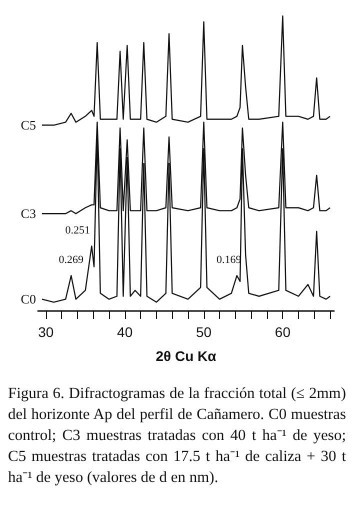 The width and height of the screenshot is (354, 528). I want to click on series-label: C5, so click(28, 125).